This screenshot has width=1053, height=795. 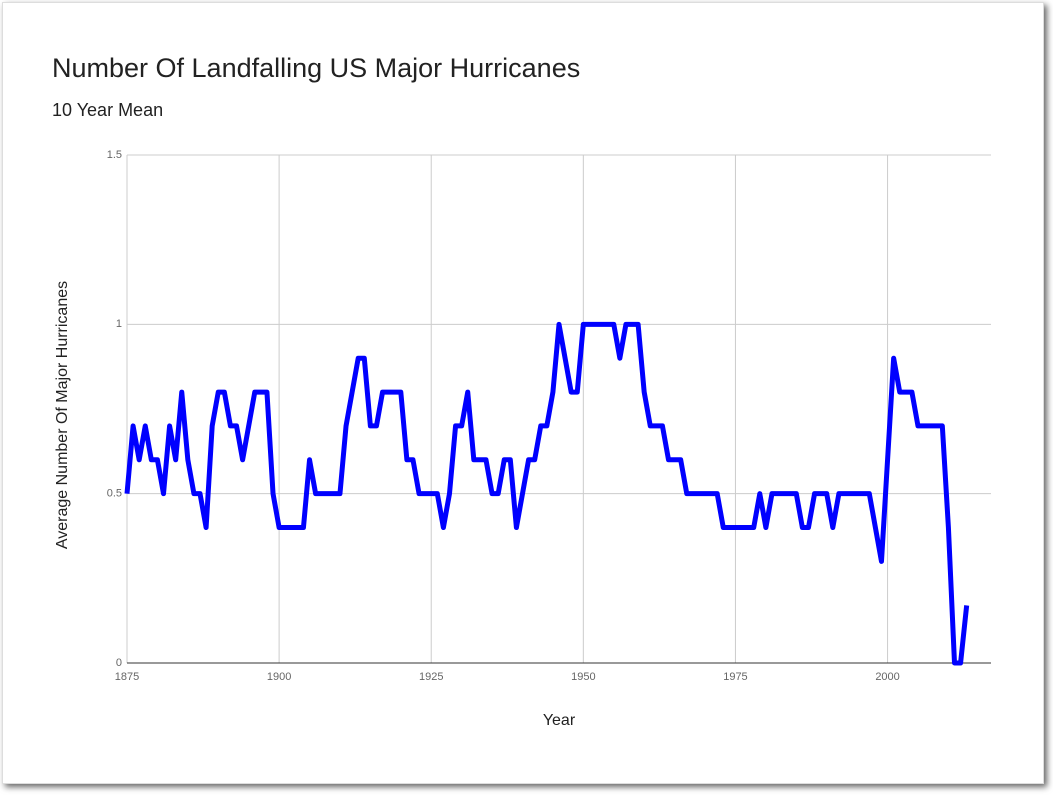 What do you see at coordinates (279, 677) in the screenshot?
I see `x-tick-label: 1900` at bounding box center [279, 677].